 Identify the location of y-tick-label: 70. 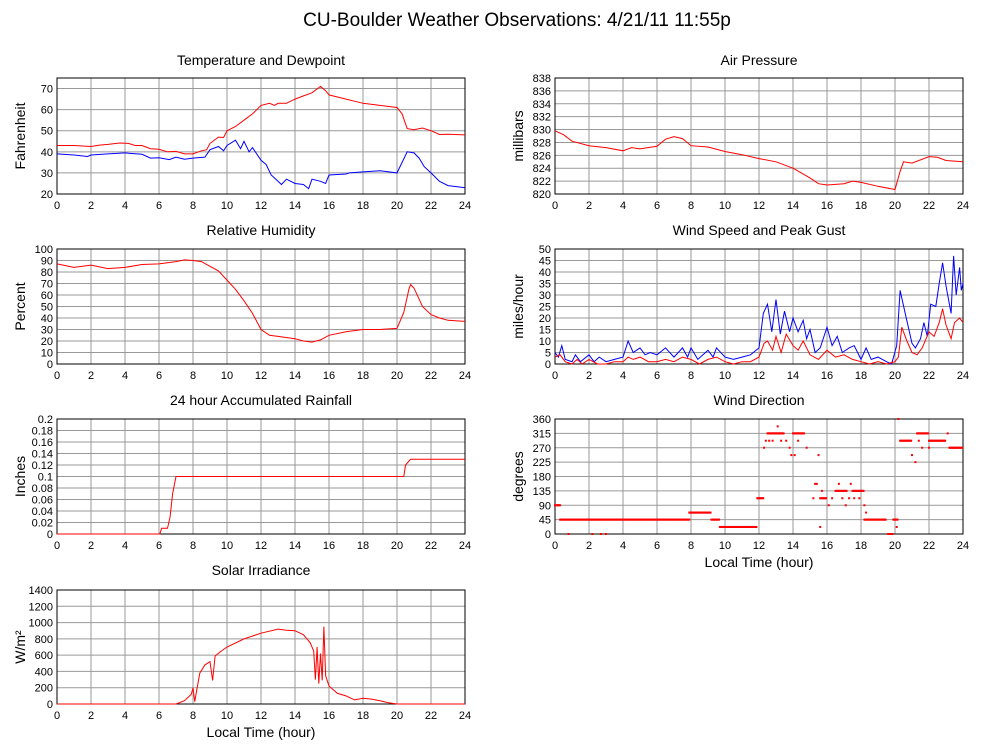
(47, 285).